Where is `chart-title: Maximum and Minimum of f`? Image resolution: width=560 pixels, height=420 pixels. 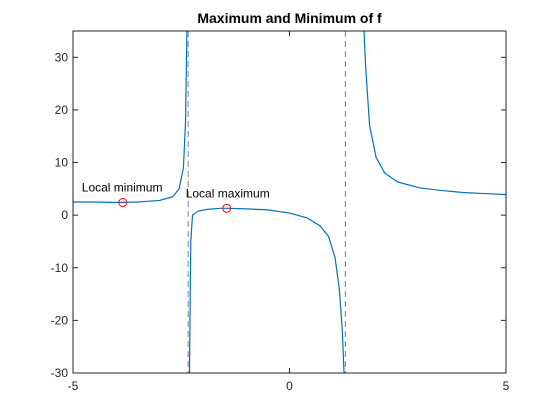
chart-title: Maximum and Minimum of f is located at coordinates (289, 18).